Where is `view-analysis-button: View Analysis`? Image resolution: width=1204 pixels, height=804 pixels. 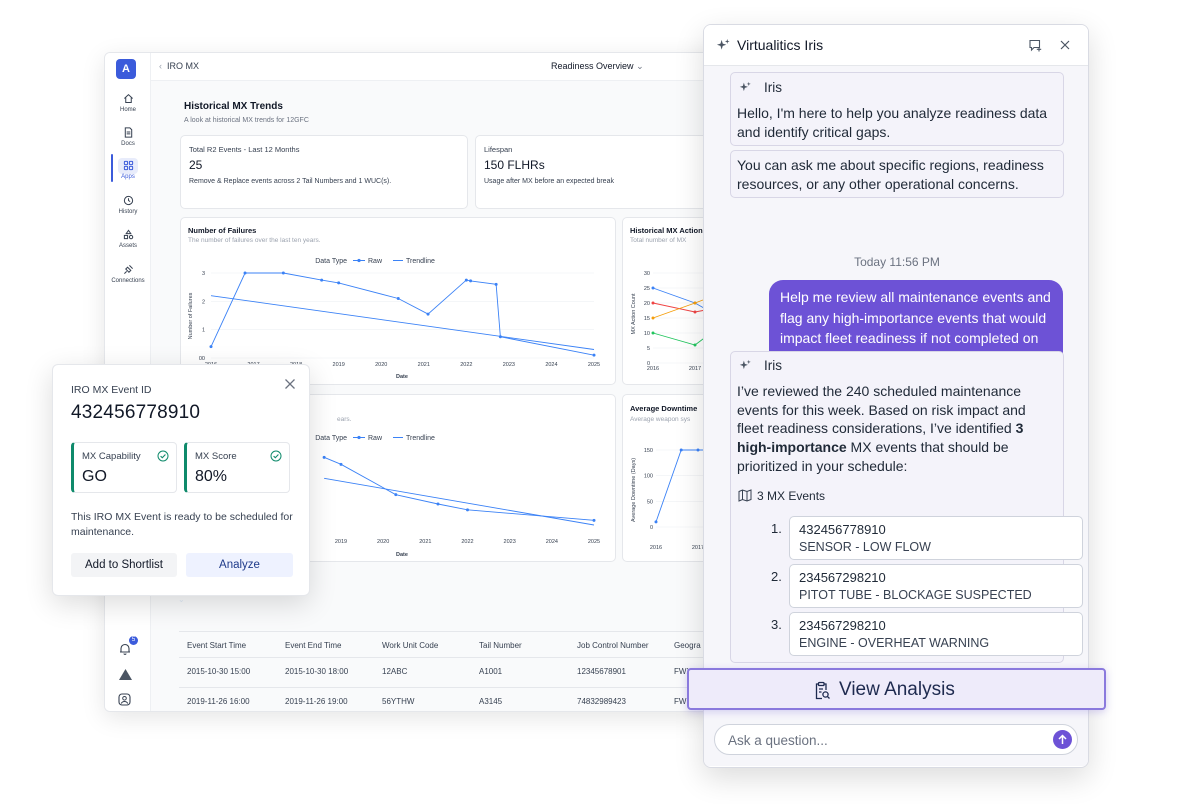 view-analysis-button: View Analysis is located at coordinates (896, 689).